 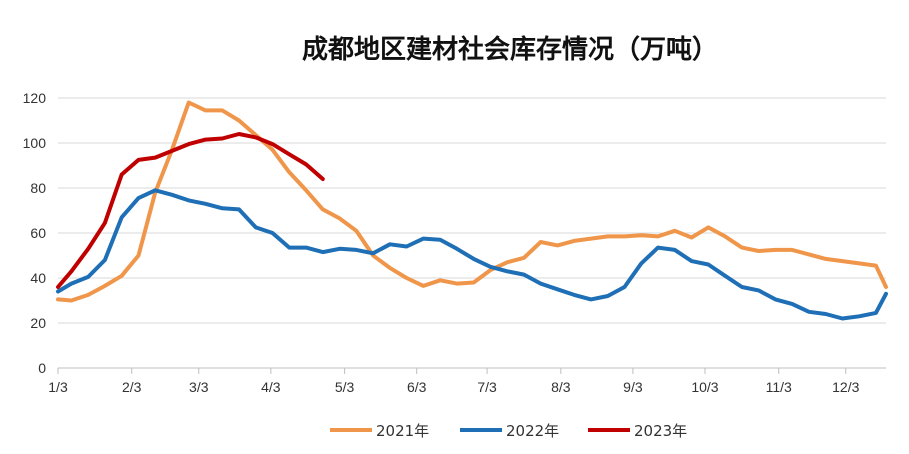 What do you see at coordinates (660, 431) in the screenshot?
I see `legend-label-2: 2023年` at bounding box center [660, 431].